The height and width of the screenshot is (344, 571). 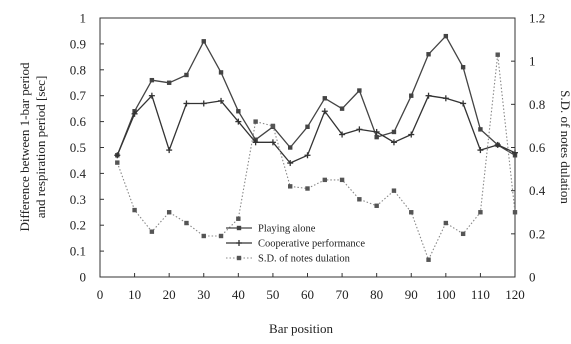 I want to click on x-tick-label: 10, so click(x=134, y=294).